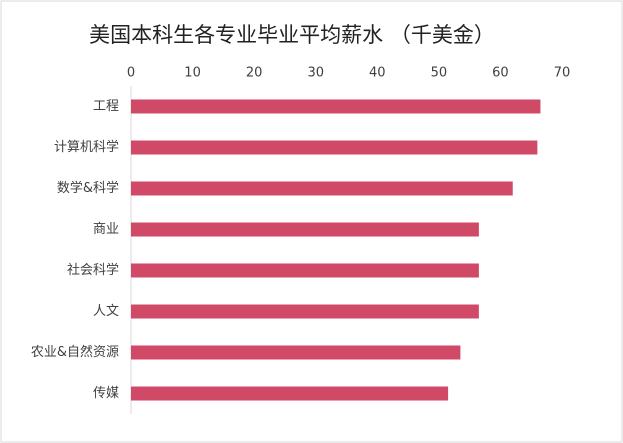 The width and height of the screenshot is (623, 443). Describe the element at coordinates (131, 73) in the screenshot. I see `x-tick-label: 0` at that location.